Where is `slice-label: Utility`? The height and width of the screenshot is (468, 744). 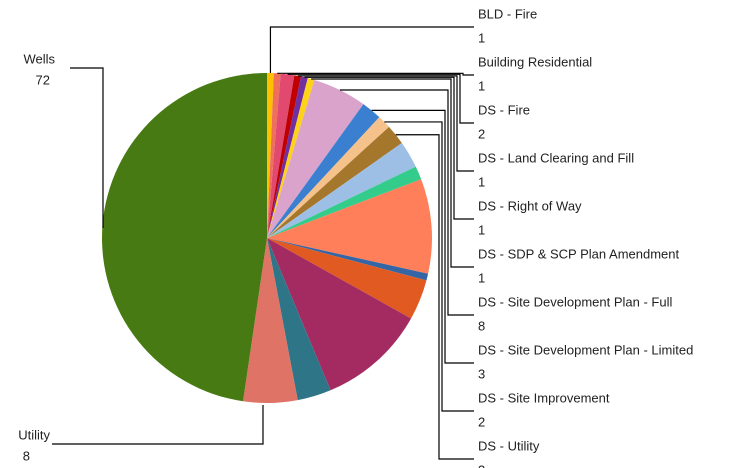
slice-label: Utility is located at coordinates (34, 434).